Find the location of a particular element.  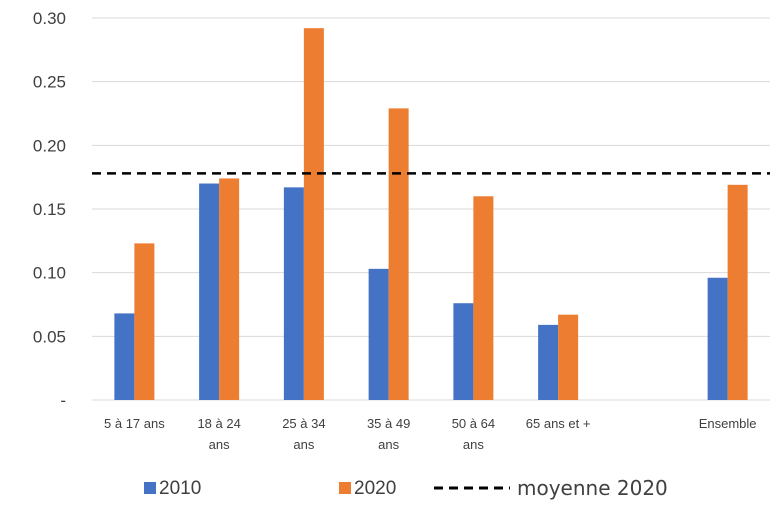

y-axis: - 0.05 0.10 0.15 0.20 0.25 0.30 is located at coordinates (49, 209).